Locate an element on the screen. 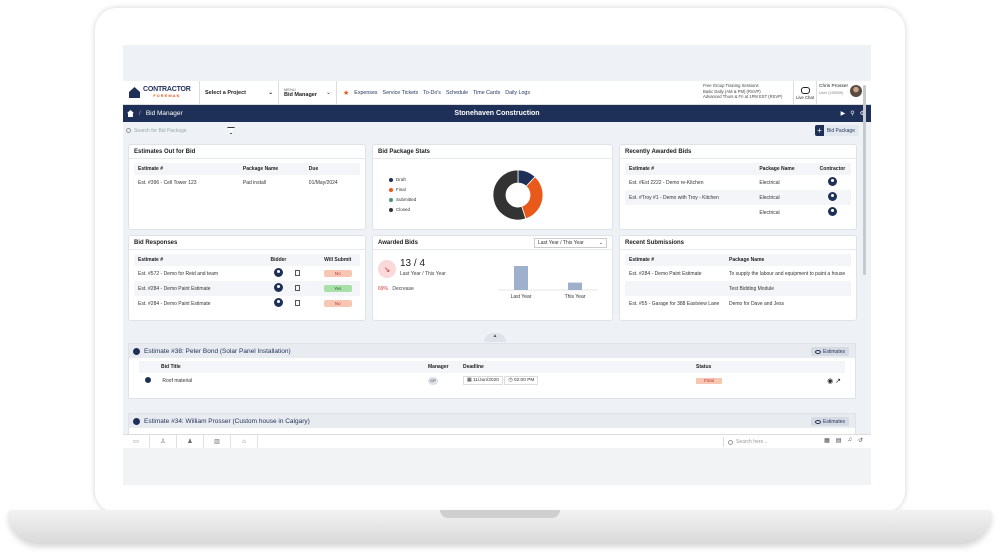  training-line-3: Advanced Thurs & Fri at 1PM EST (RSVP) is located at coordinates (743, 96).